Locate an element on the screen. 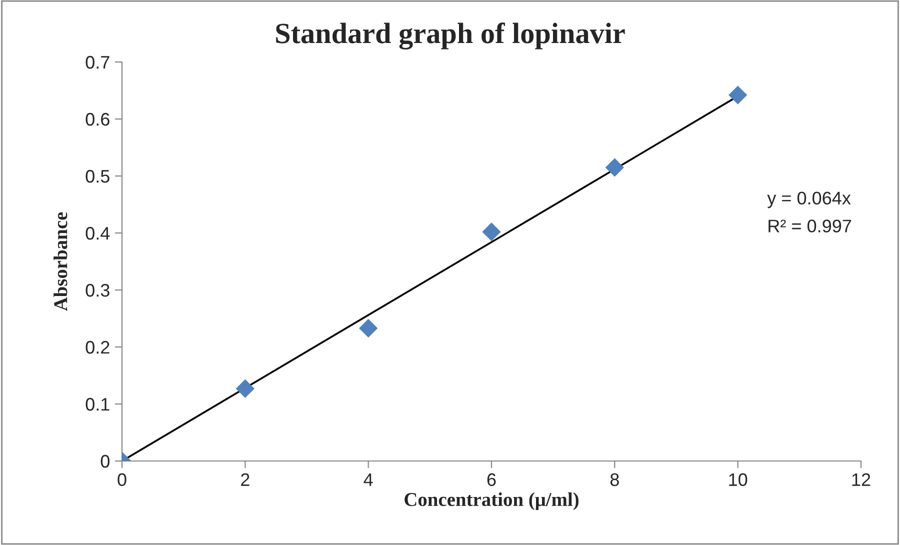  y-axis-title: Absorbance is located at coordinates (61, 262).